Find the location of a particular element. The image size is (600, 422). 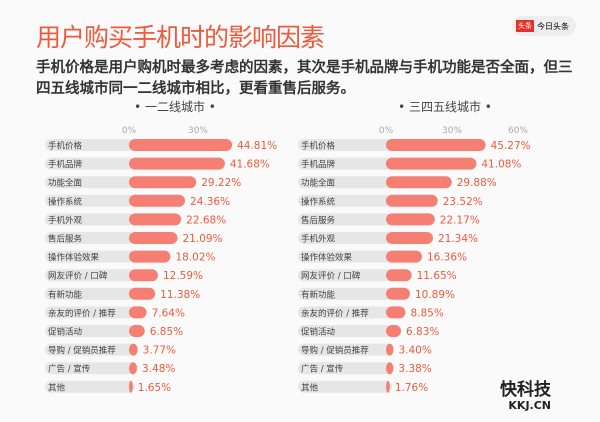

category-label: 其他 is located at coordinates (310, 387).